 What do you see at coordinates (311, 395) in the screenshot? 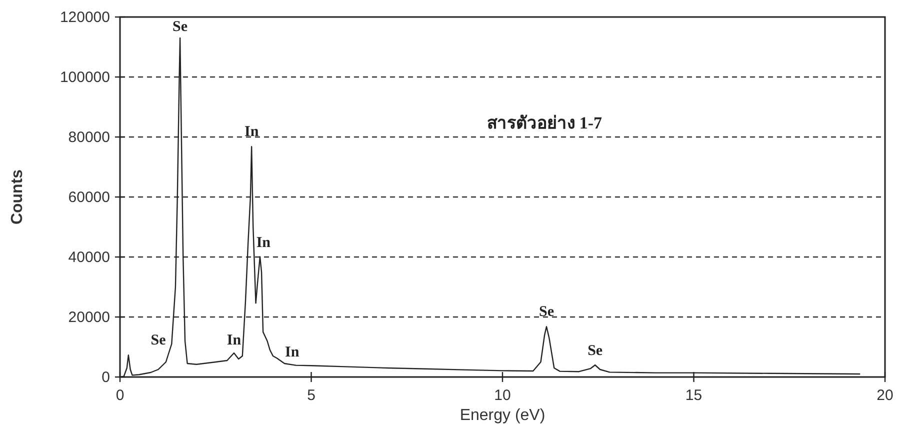
I see `x-tick-label: 5` at bounding box center [311, 395].